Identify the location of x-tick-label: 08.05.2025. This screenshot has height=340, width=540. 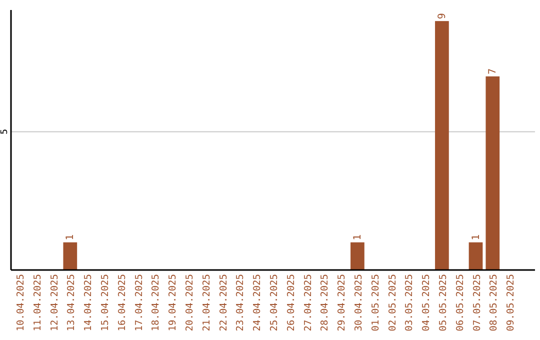
(494, 303).